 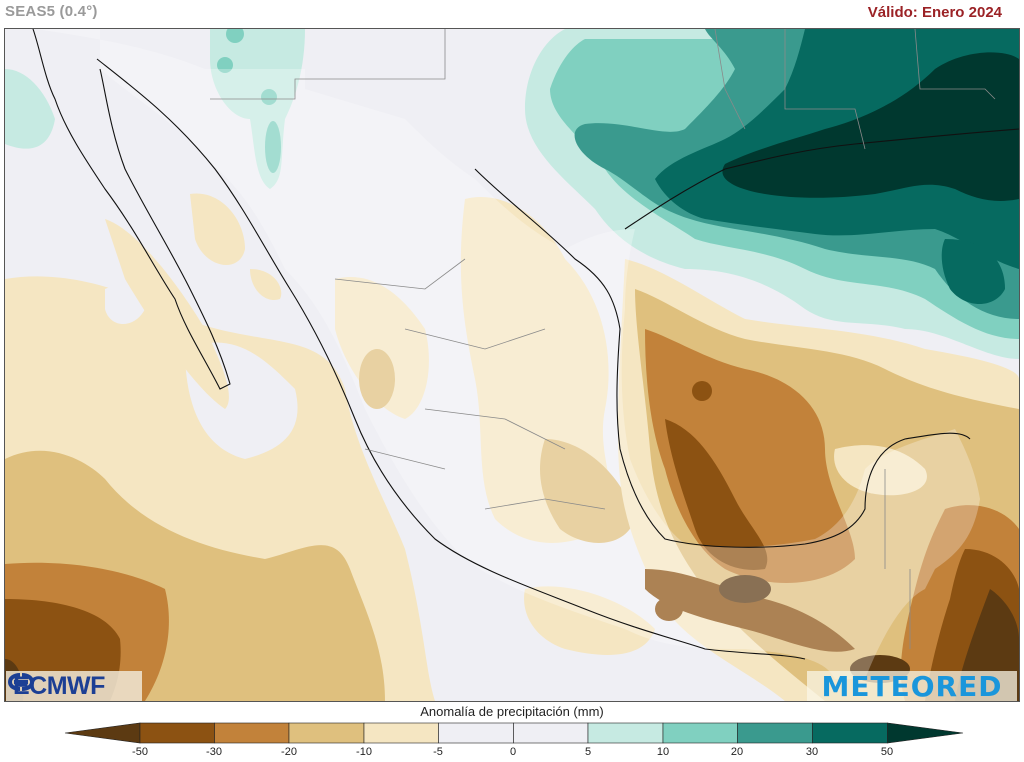 I want to click on tick-label: 20, so click(x=737, y=752).